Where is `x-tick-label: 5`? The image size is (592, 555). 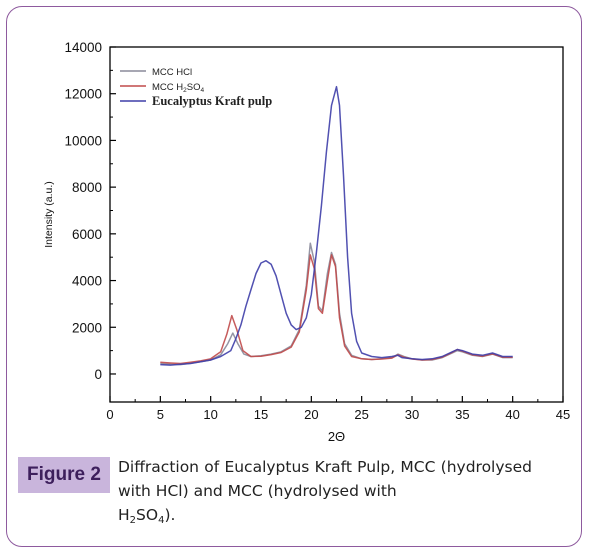 x-tick-label: 5 is located at coordinates (160, 414).